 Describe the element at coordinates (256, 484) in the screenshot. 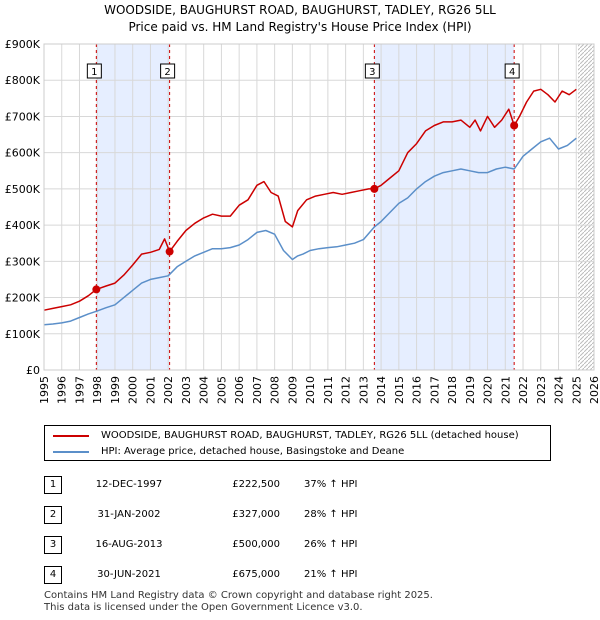

I see `transaction-price: £222,500` at that location.